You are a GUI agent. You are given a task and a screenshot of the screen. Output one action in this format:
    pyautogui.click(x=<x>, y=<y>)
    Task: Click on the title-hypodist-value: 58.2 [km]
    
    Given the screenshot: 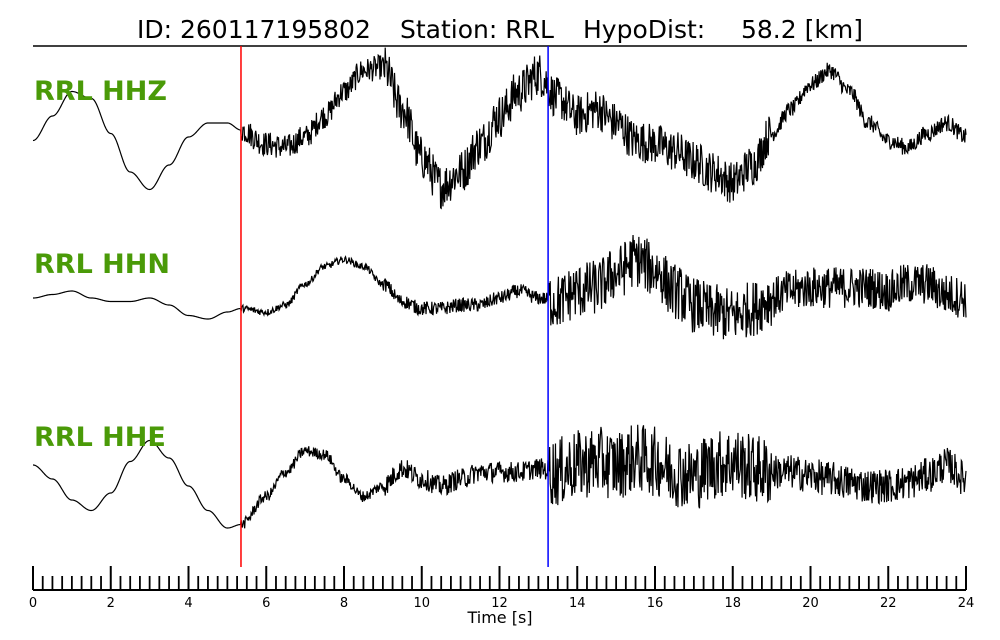 What is the action you would take?
    pyautogui.click(x=802, y=29)
    